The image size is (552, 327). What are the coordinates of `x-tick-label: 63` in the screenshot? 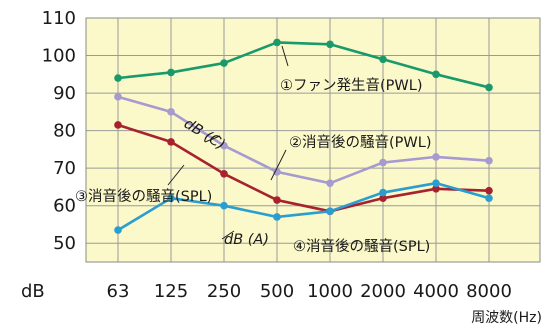 It's located at (118, 291).